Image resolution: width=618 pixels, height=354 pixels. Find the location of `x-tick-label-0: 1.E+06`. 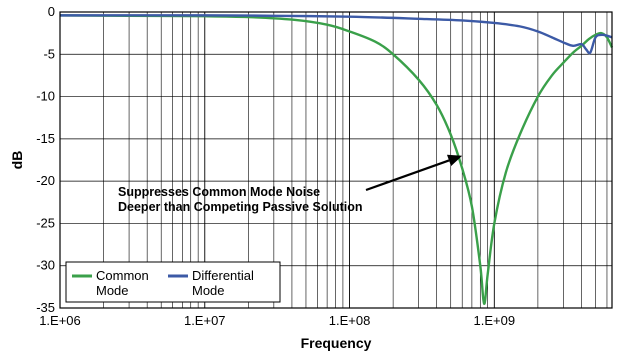

x-tick-label-0: 1.E+06 is located at coordinates (60, 320).